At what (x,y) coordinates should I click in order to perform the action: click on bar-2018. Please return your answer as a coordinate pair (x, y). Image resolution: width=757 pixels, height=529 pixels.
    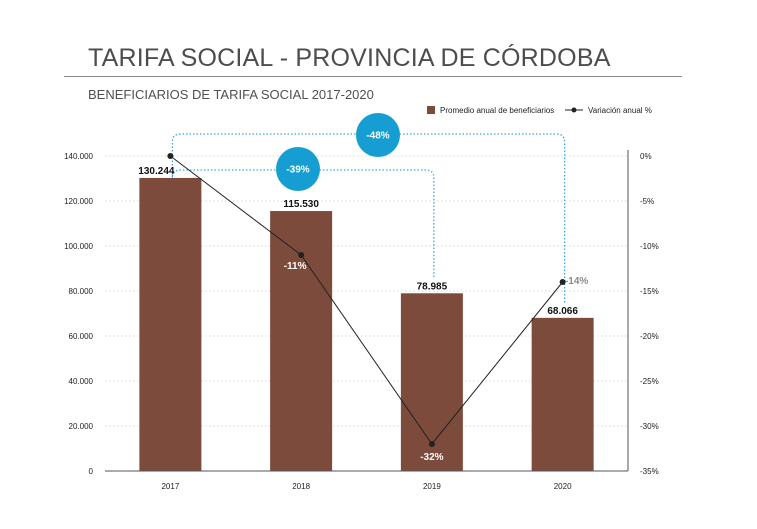
    Looking at the image, I should click on (301, 341).